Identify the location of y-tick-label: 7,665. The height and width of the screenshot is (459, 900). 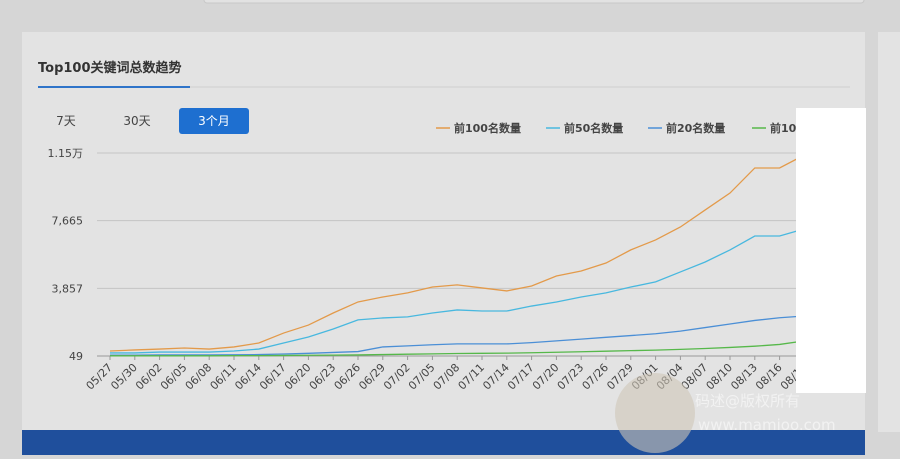
(68, 221).